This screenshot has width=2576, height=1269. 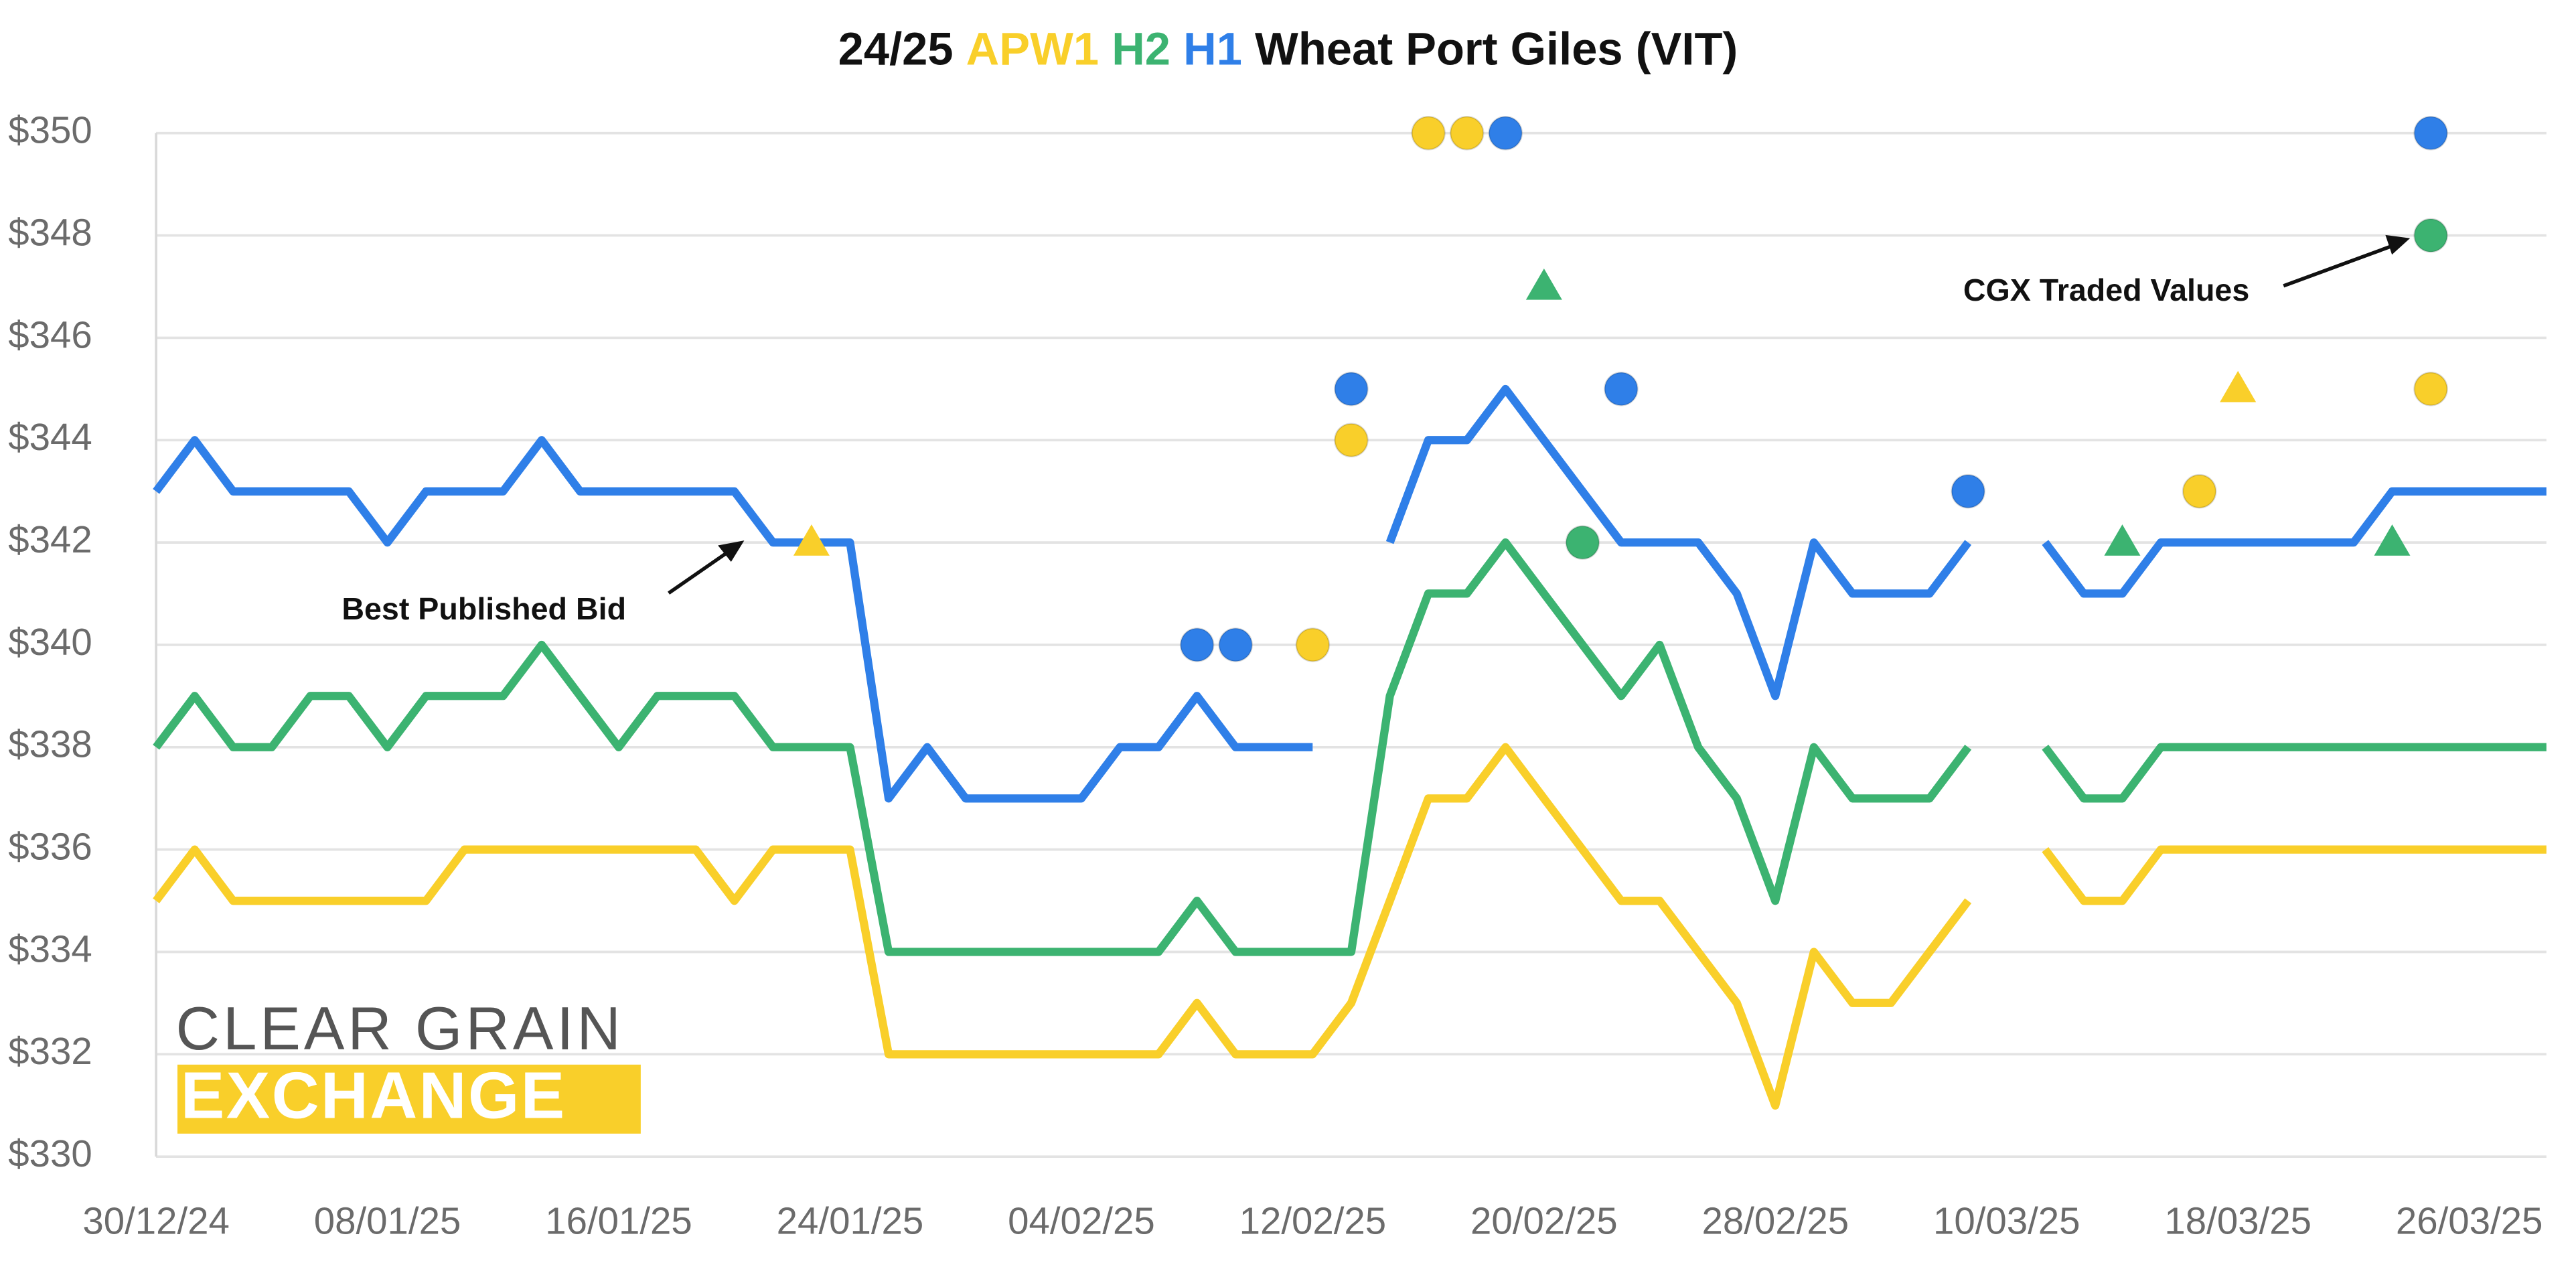 I want to click on y-tick-label: $338, so click(x=50, y=744).